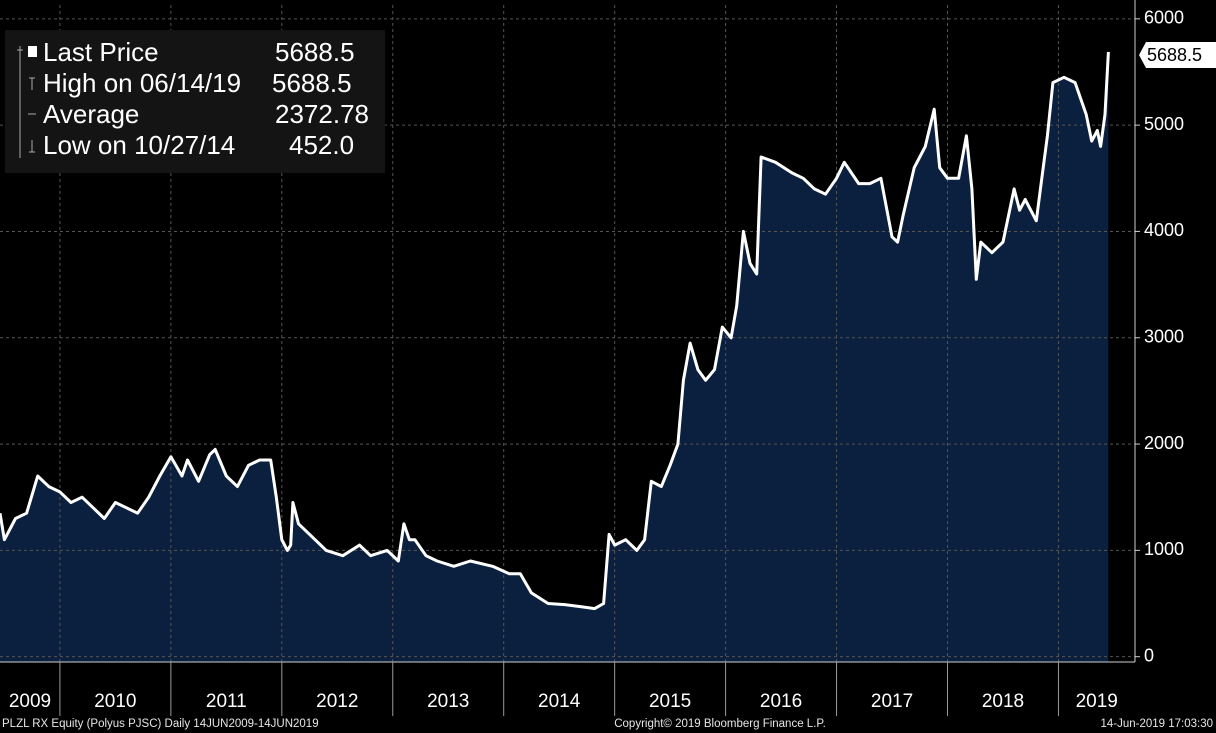 The height and width of the screenshot is (733, 1216). Describe the element at coordinates (1164, 337) in the screenshot. I see `y-tick-label: 3000` at that location.